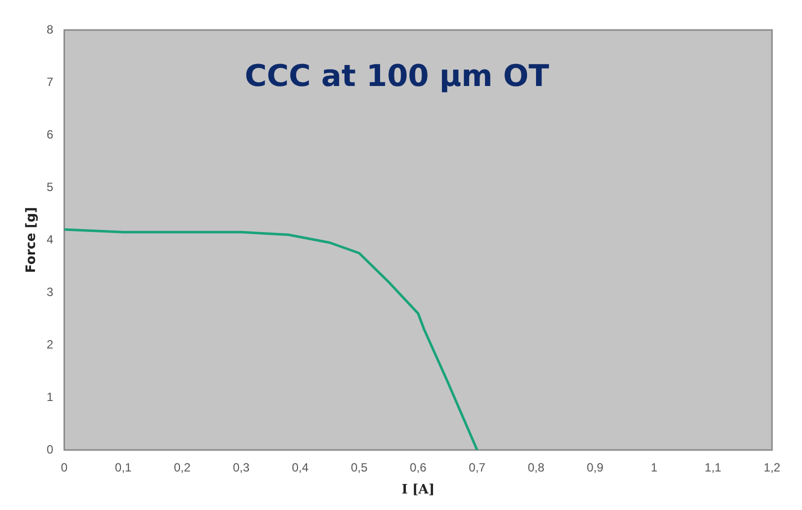 This screenshot has width=802, height=510. I want to click on x-tick-label: 0, so click(64, 467).